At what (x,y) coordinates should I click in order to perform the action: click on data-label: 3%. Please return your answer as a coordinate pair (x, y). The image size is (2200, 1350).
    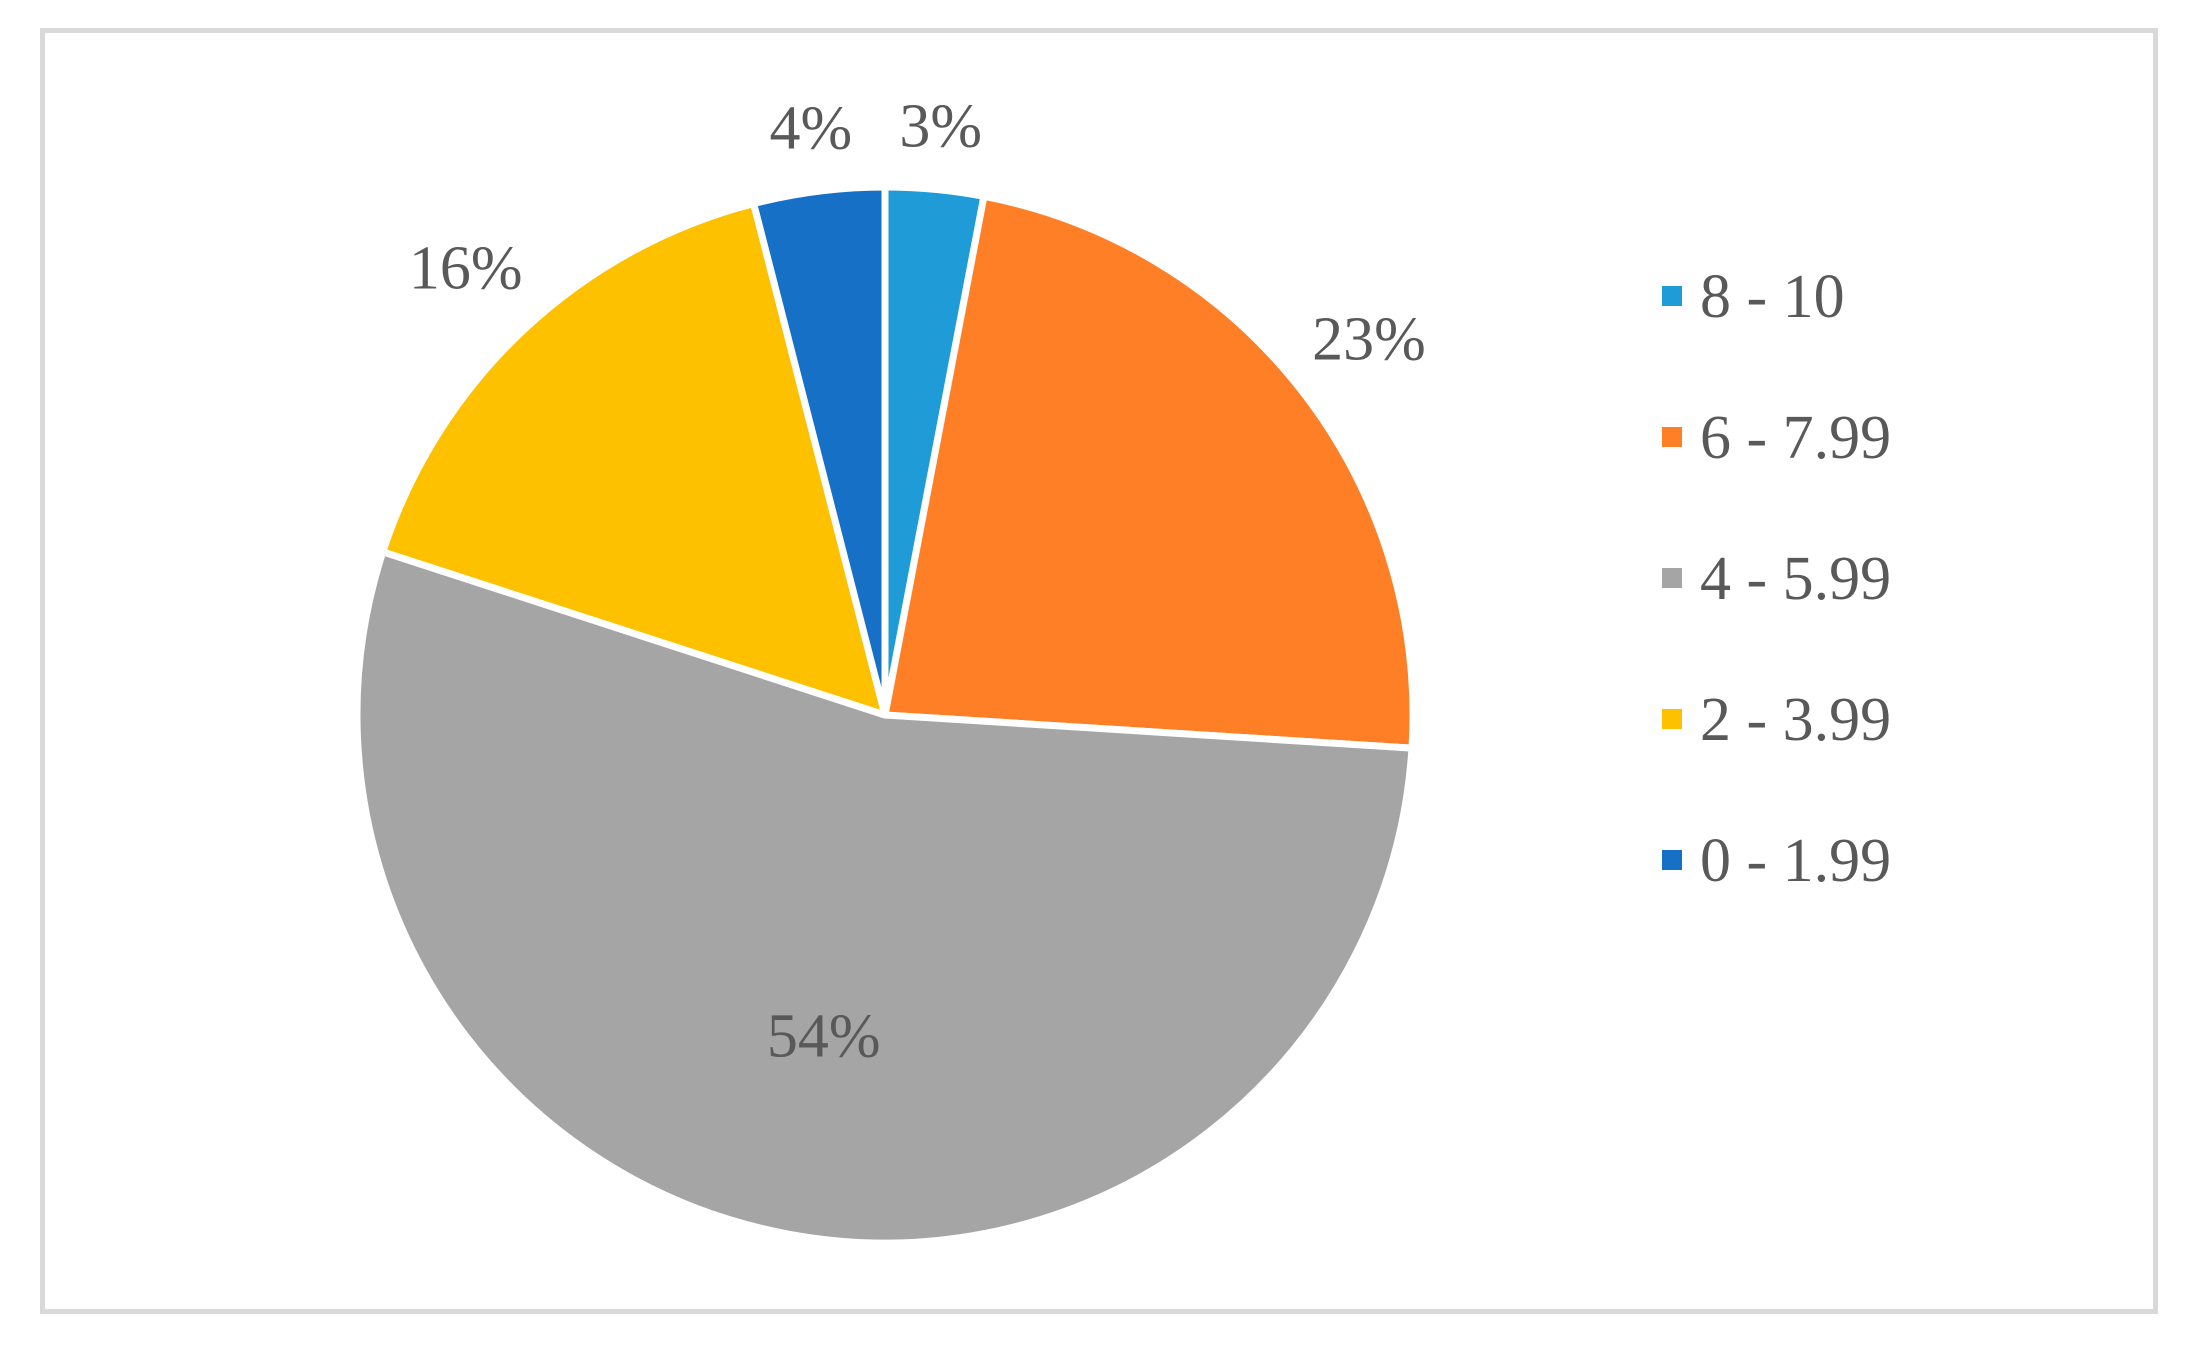
    Looking at the image, I should click on (940, 126).